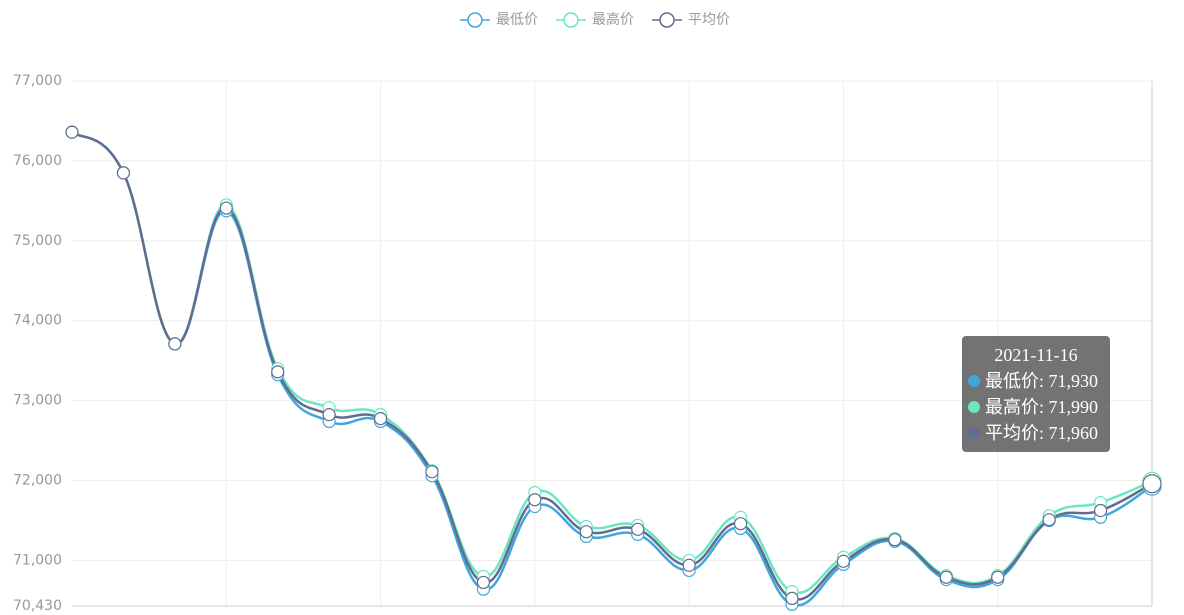 This screenshot has height=615, width=1184. Describe the element at coordinates (37, 401) in the screenshot. I see `y-tick-label: 73,000` at that location.